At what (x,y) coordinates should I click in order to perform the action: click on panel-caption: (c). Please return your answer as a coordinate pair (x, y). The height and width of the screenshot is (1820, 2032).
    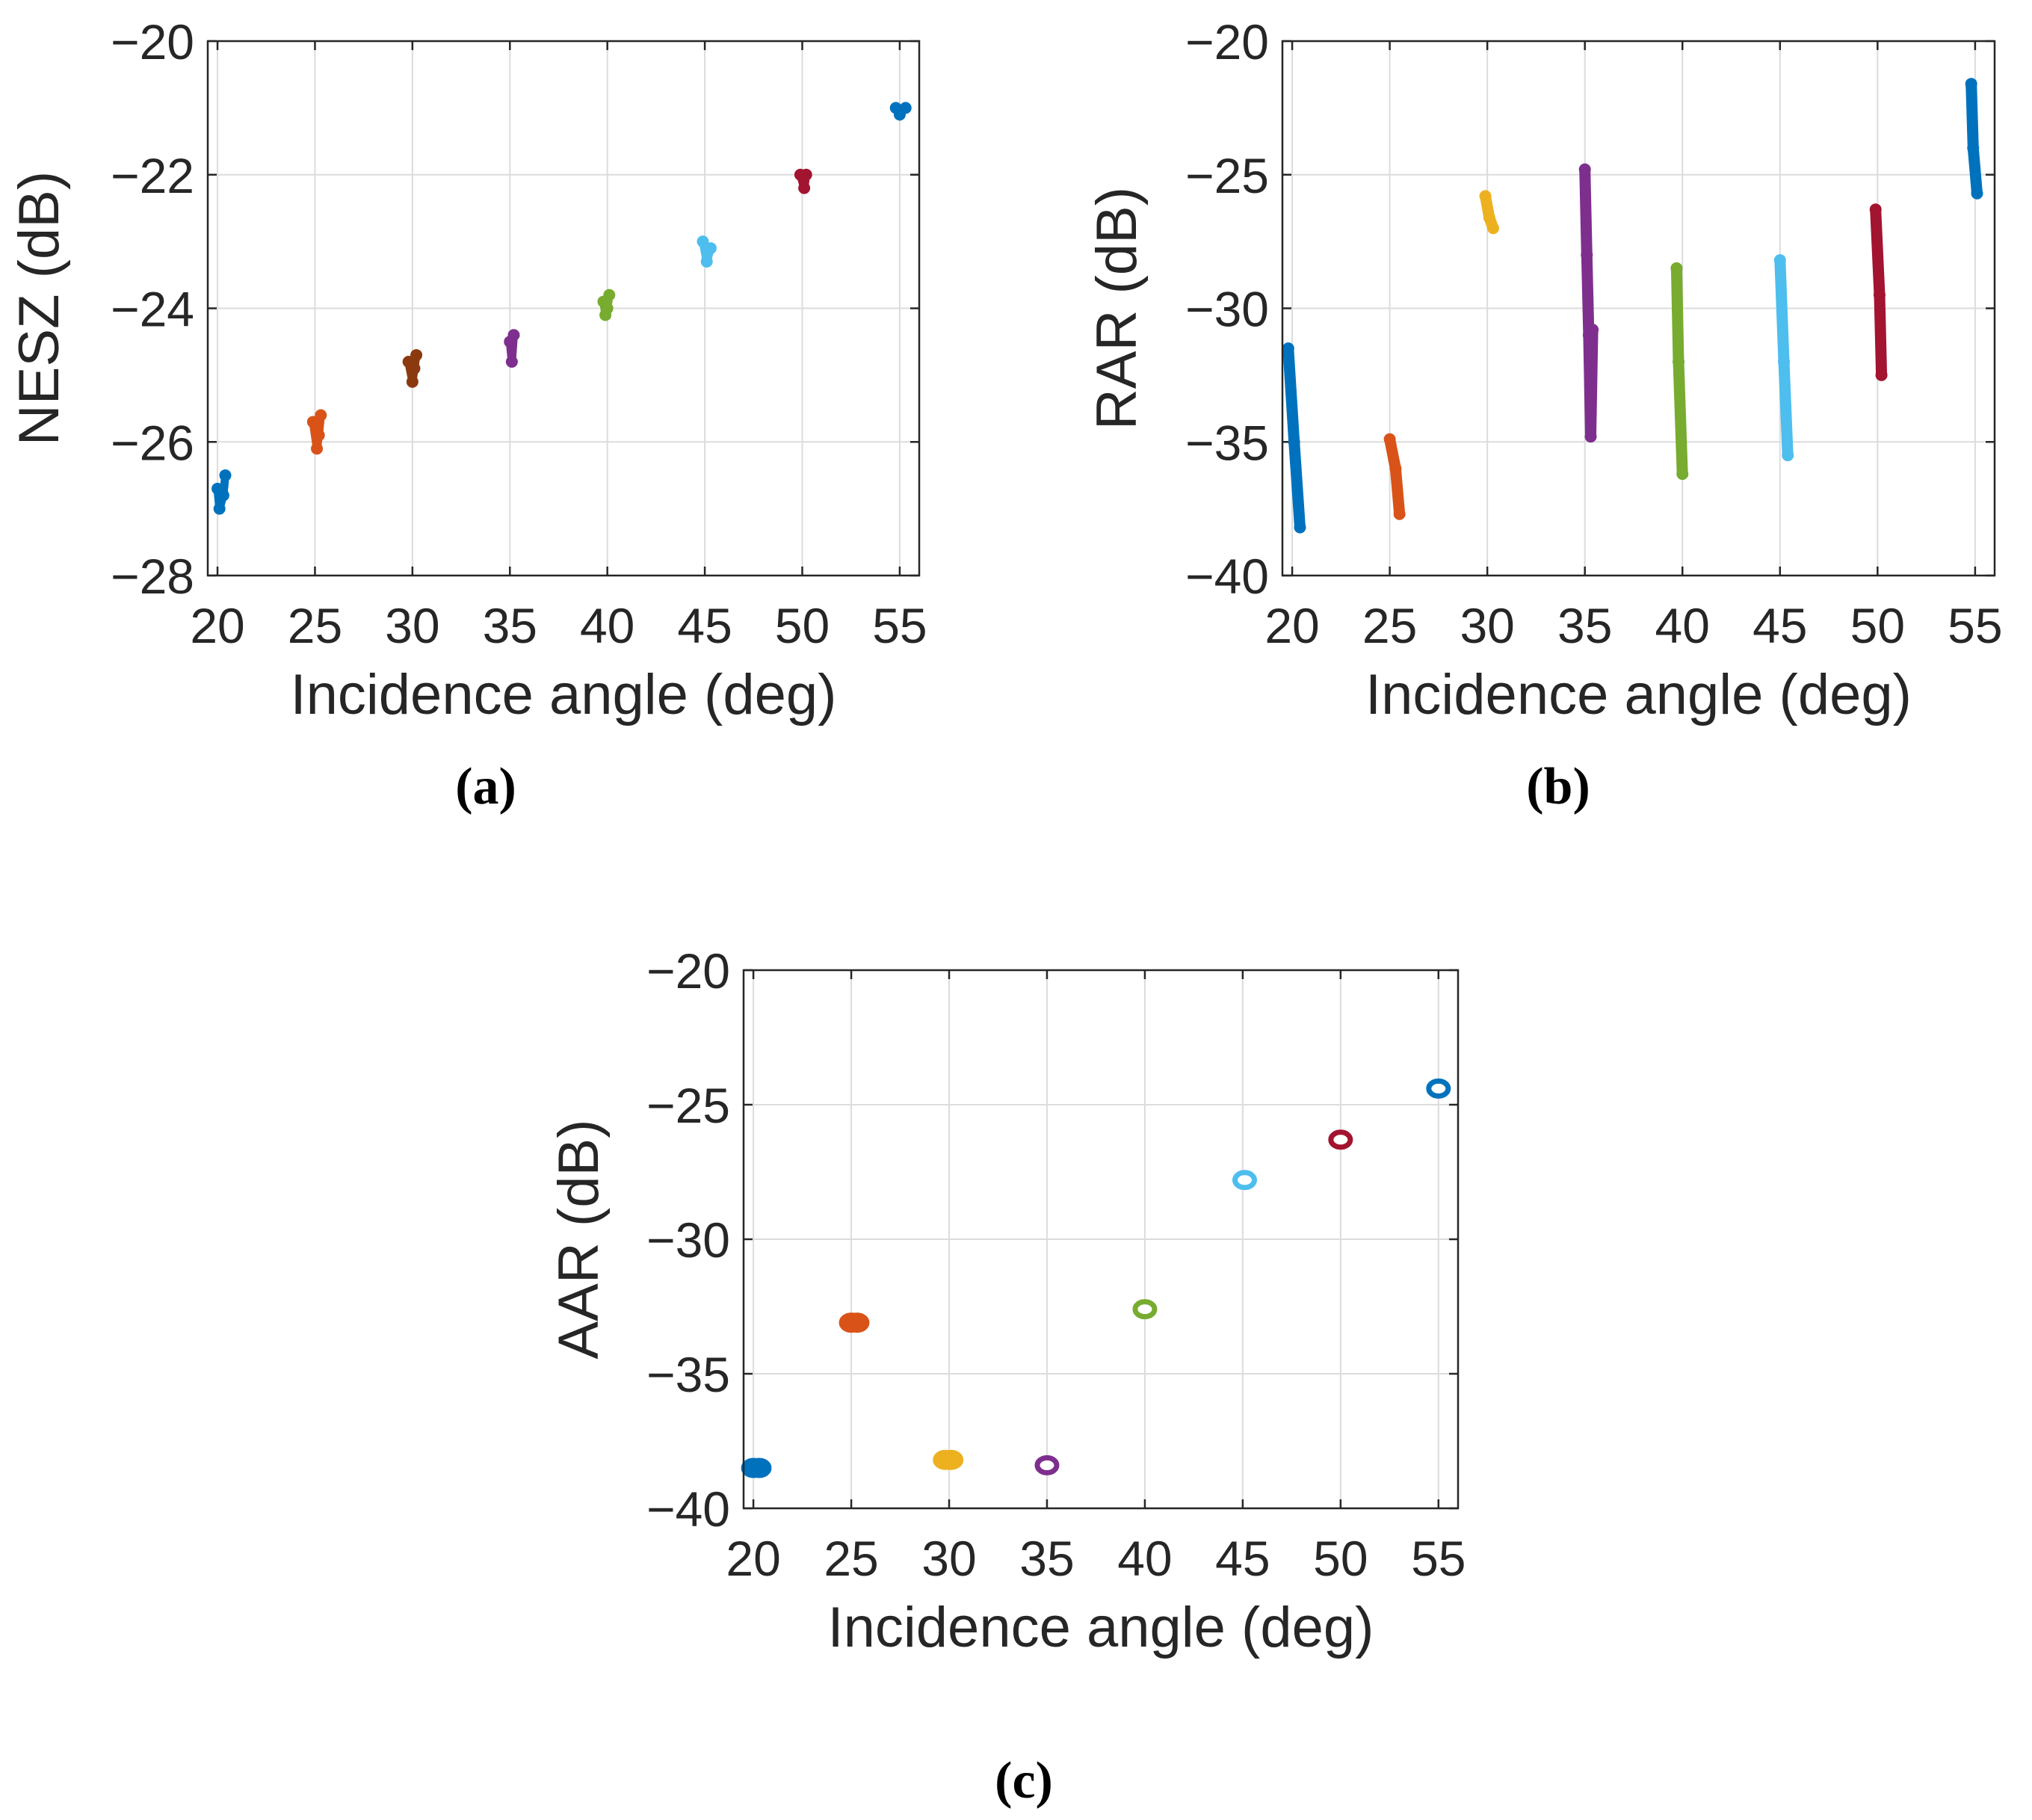
    Looking at the image, I should click on (1024, 1781).